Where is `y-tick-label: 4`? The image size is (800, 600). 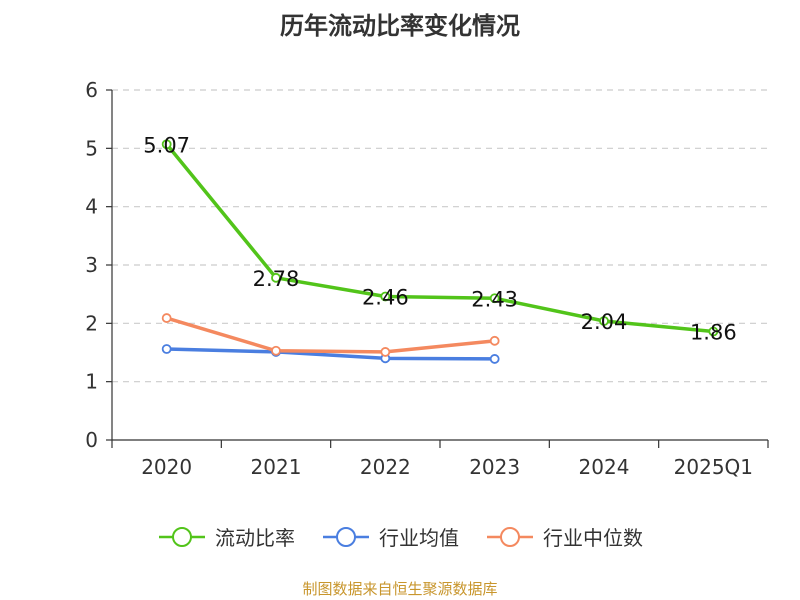 y-tick-label: 4 is located at coordinates (91, 207).